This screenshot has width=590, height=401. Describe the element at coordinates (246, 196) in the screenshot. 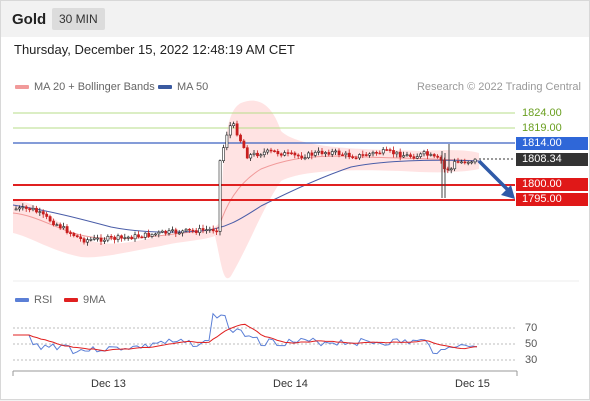

I see `ma50-line` at that location.